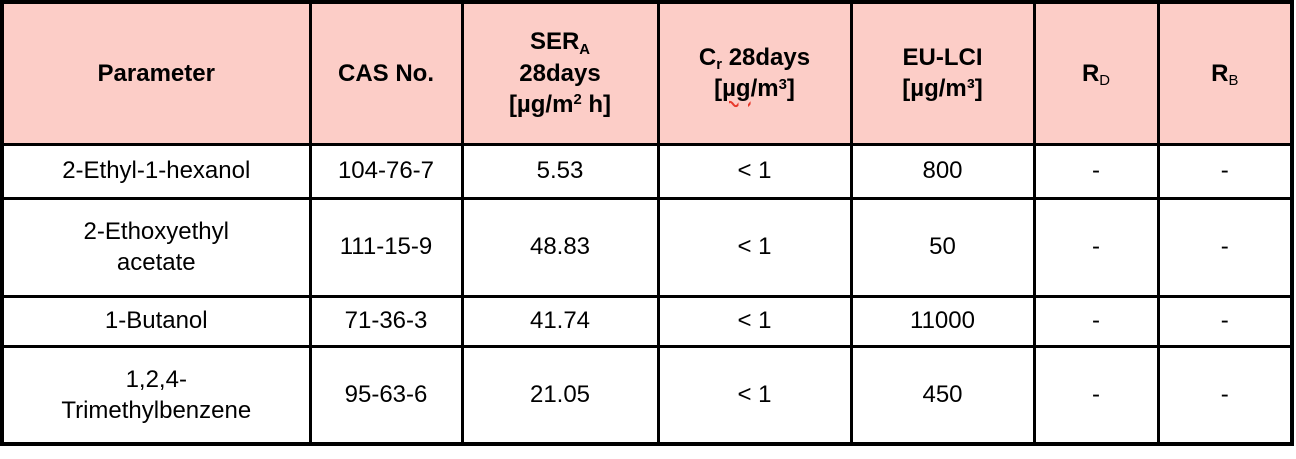 Image resolution: width=1296 pixels, height=459 pixels. I want to click on cell-parameter: 2-Ethyl-1-hexanol, so click(156, 171).